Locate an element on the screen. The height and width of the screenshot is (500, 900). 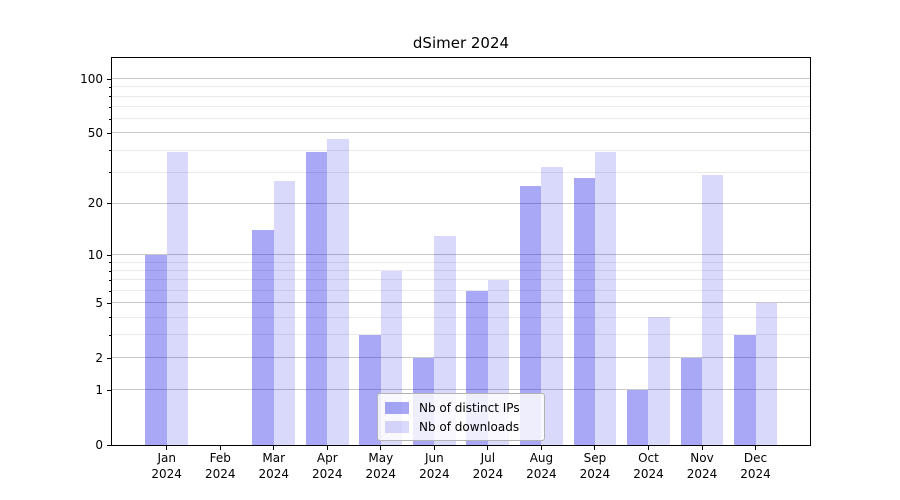
x-tick-month: Aug is located at coordinates (541, 458).